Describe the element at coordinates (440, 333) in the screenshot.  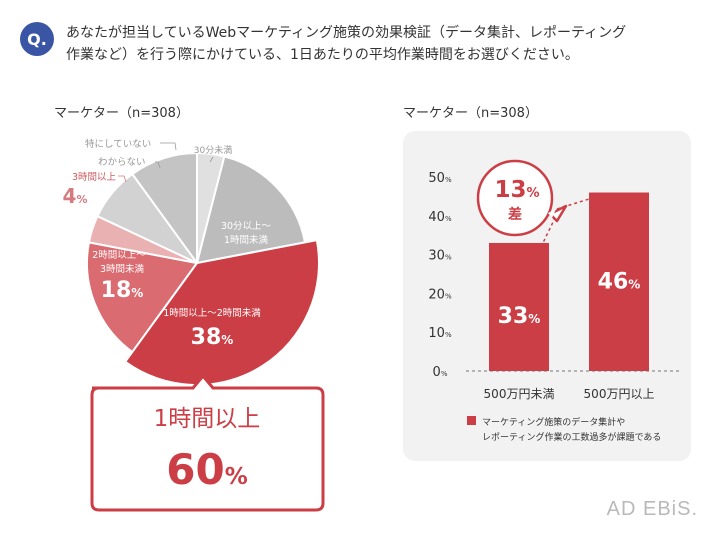
I see `y-tick-10: 10%` at that location.